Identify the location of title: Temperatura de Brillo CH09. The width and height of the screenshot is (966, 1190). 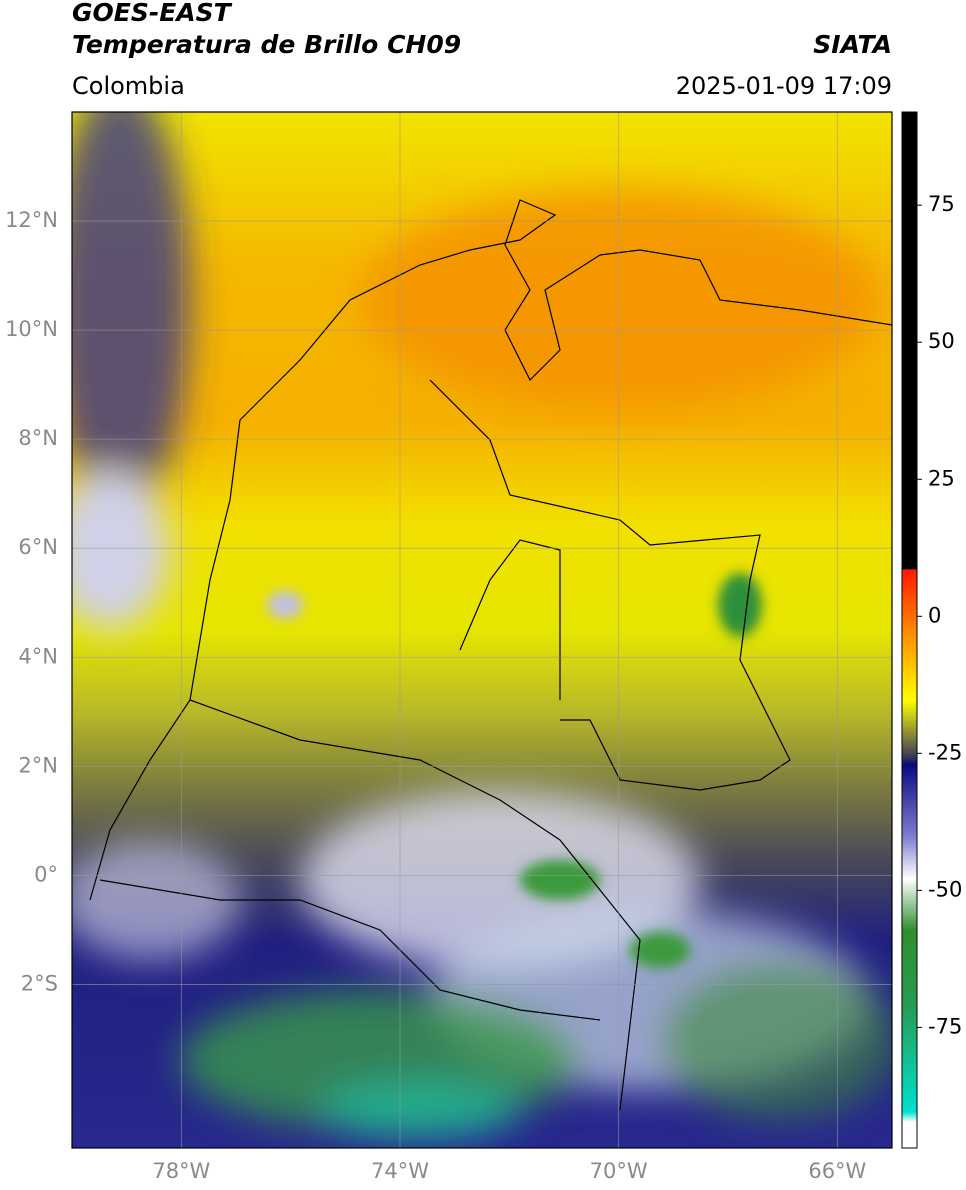
(266, 44).